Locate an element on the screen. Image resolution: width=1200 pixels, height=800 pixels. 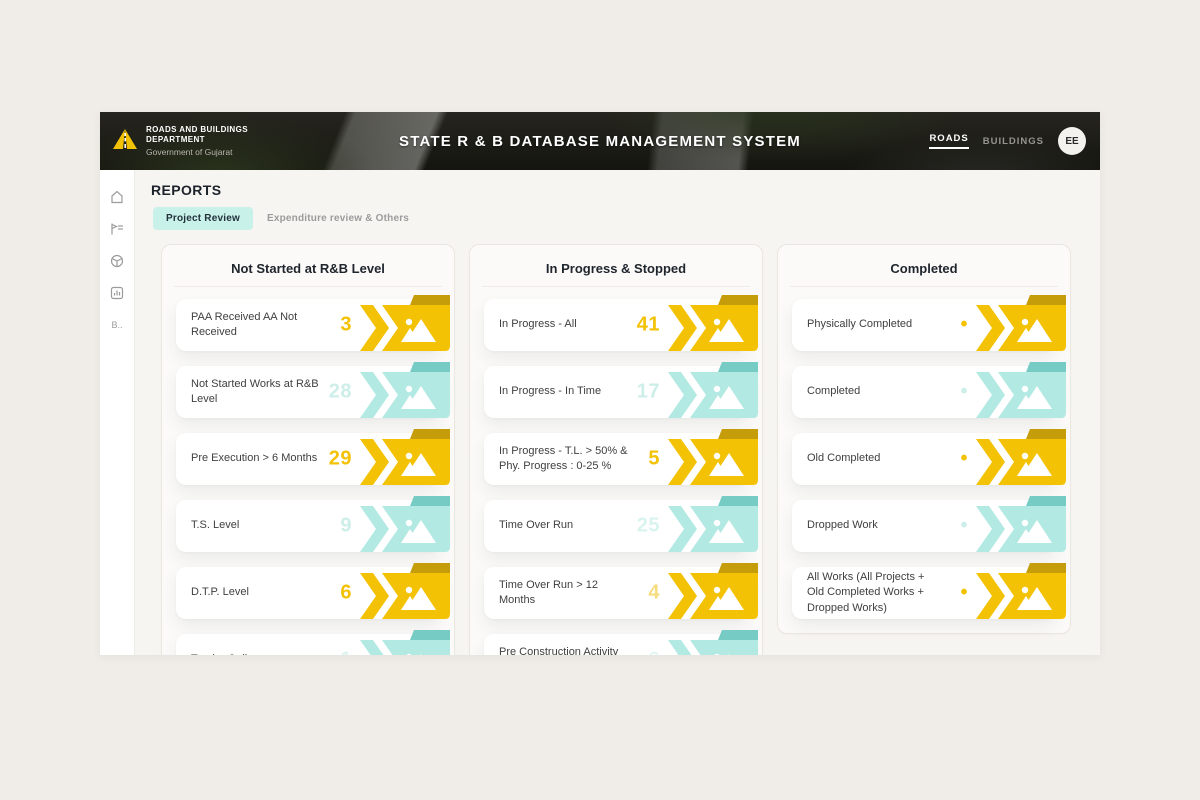
report-card: D.T.P. Level 6 is located at coordinates (313, 591).